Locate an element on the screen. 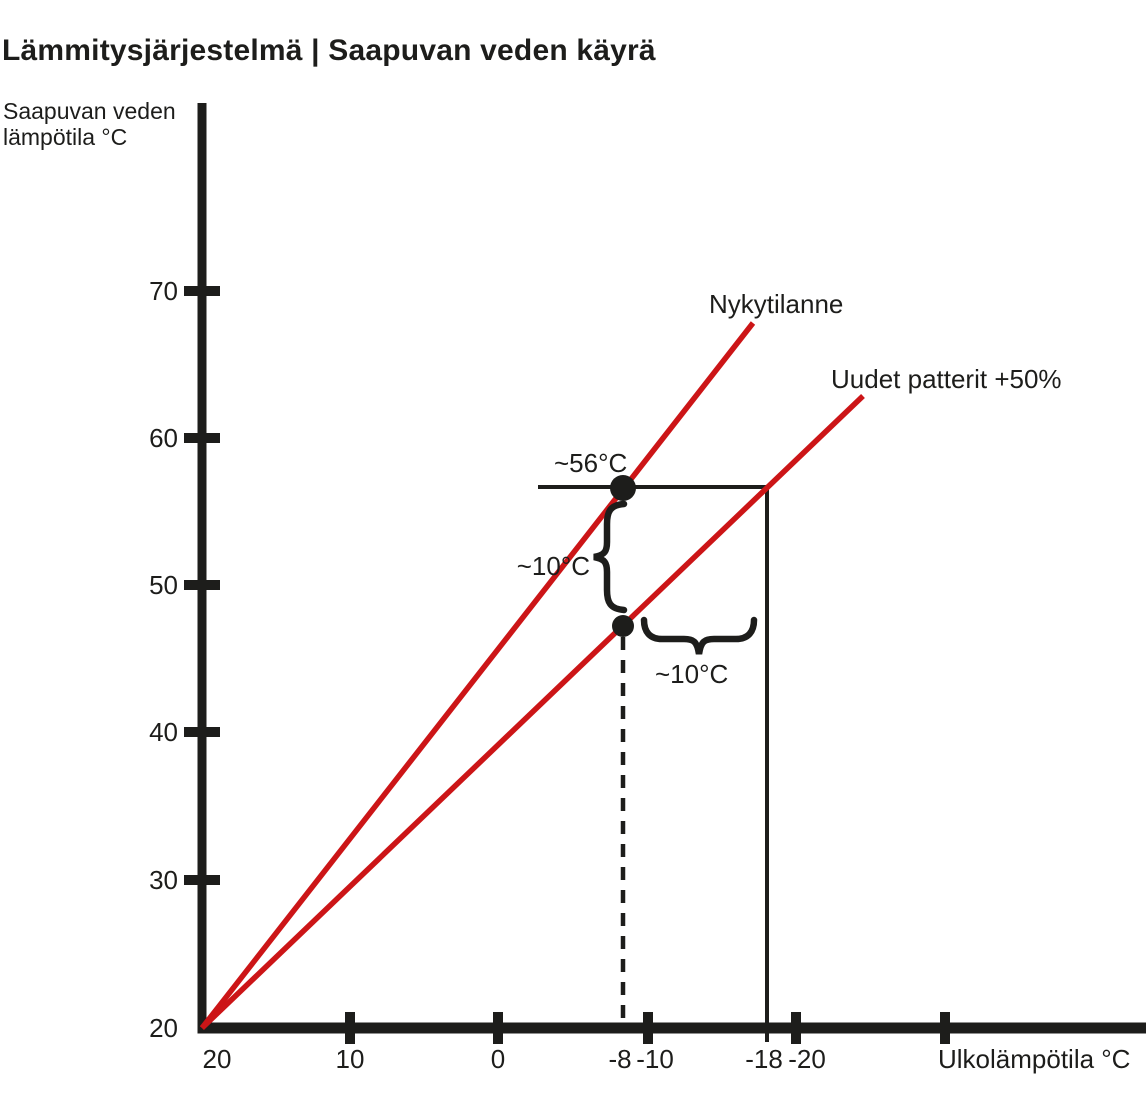 This screenshot has height=1103, width=1146. y-tick-label-50: 50 is located at coordinates (163, 585).